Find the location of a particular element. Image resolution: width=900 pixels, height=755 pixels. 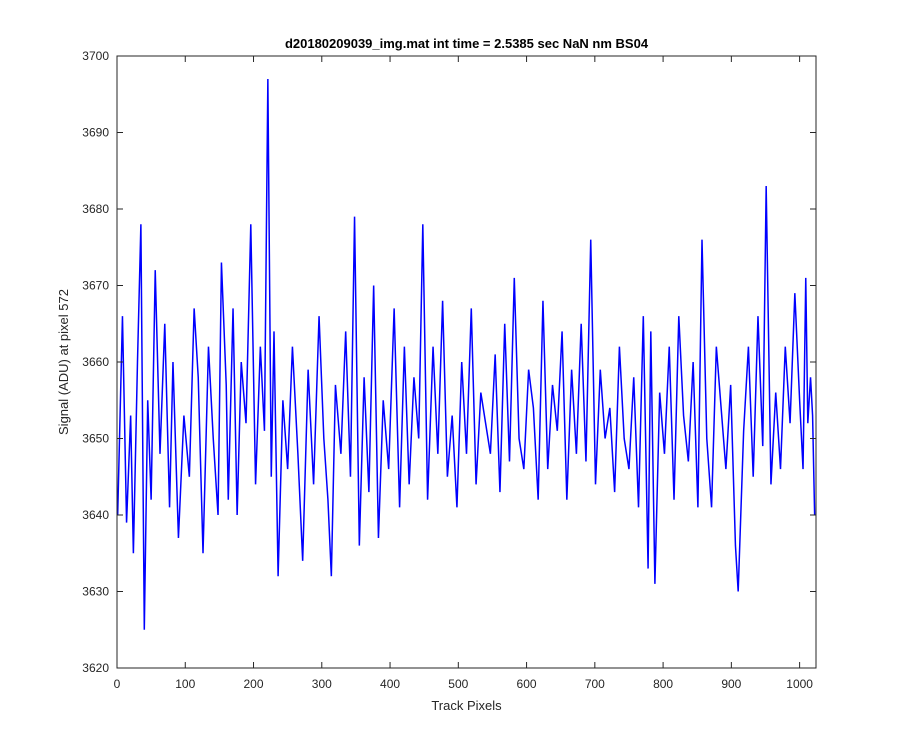

x-tick-label: 400 is located at coordinates (390, 684).